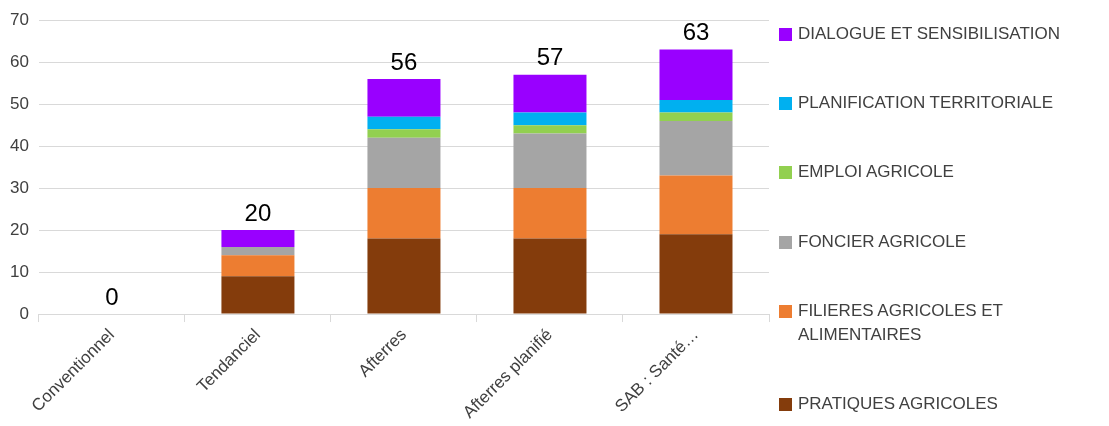  Describe the element at coordinates (19, 229) in the screenshot. I see `y-tick-label: 20` at that location.